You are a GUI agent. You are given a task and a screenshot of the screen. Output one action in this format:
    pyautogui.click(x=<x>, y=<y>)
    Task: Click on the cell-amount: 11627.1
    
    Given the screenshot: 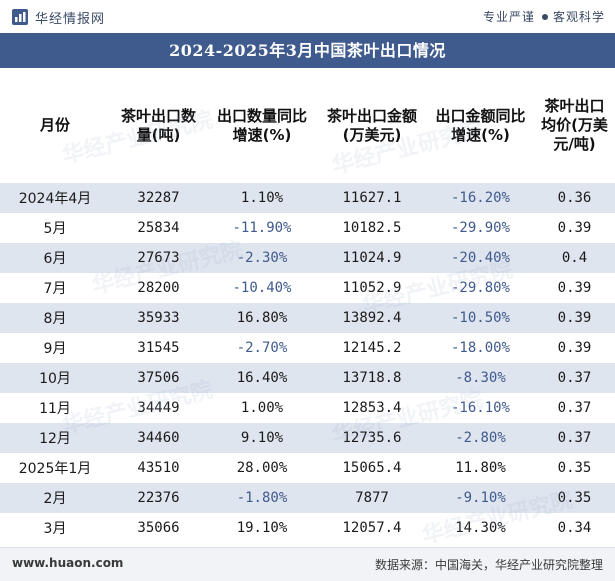 What is the action you would take?
    pyautogui.click(x=372, y=198)
    